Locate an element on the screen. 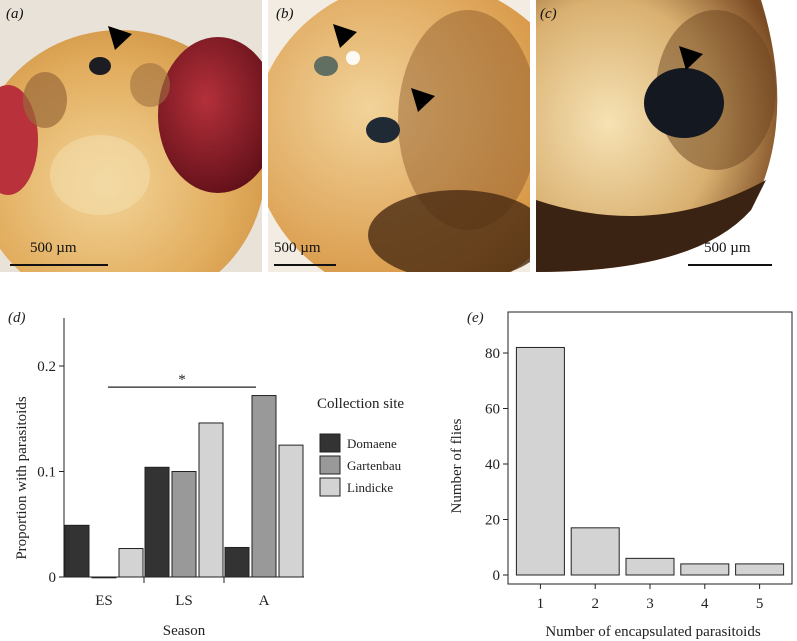 This screenshot has width=797, height=641. scale-label-b: 500 µm is located at coordinates (297, 248).